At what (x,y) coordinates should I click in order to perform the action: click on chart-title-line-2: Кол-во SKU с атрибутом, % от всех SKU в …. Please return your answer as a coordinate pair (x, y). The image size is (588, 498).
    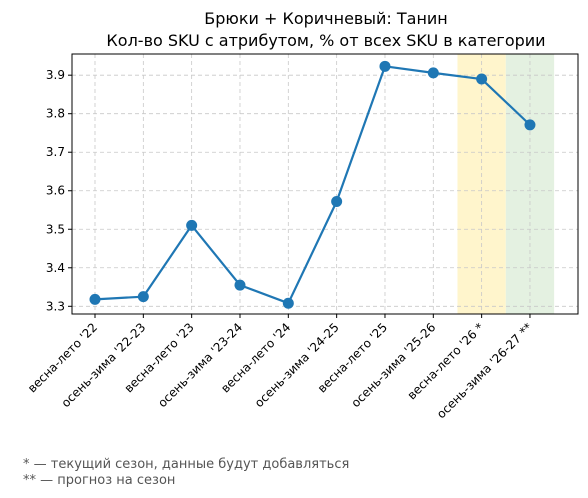
    Looking at the image, I should click on (325, 40).